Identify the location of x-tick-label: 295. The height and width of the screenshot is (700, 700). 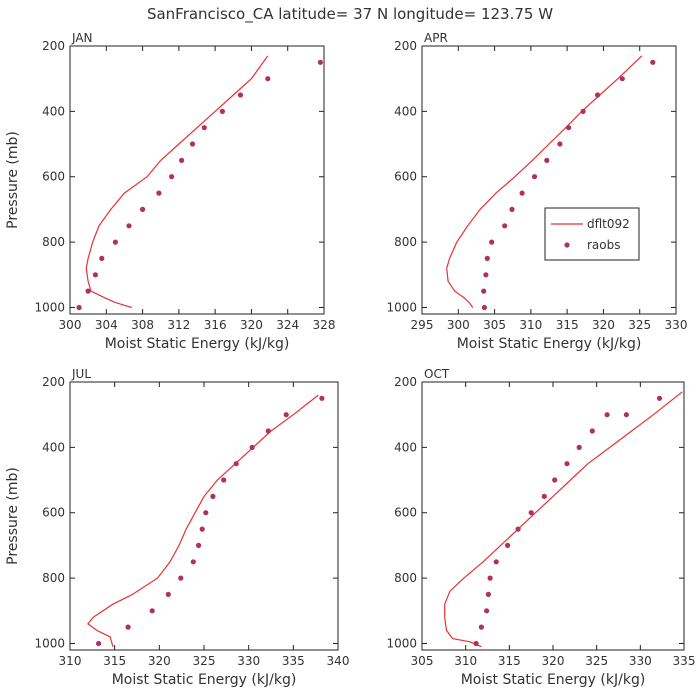
(422, 325).